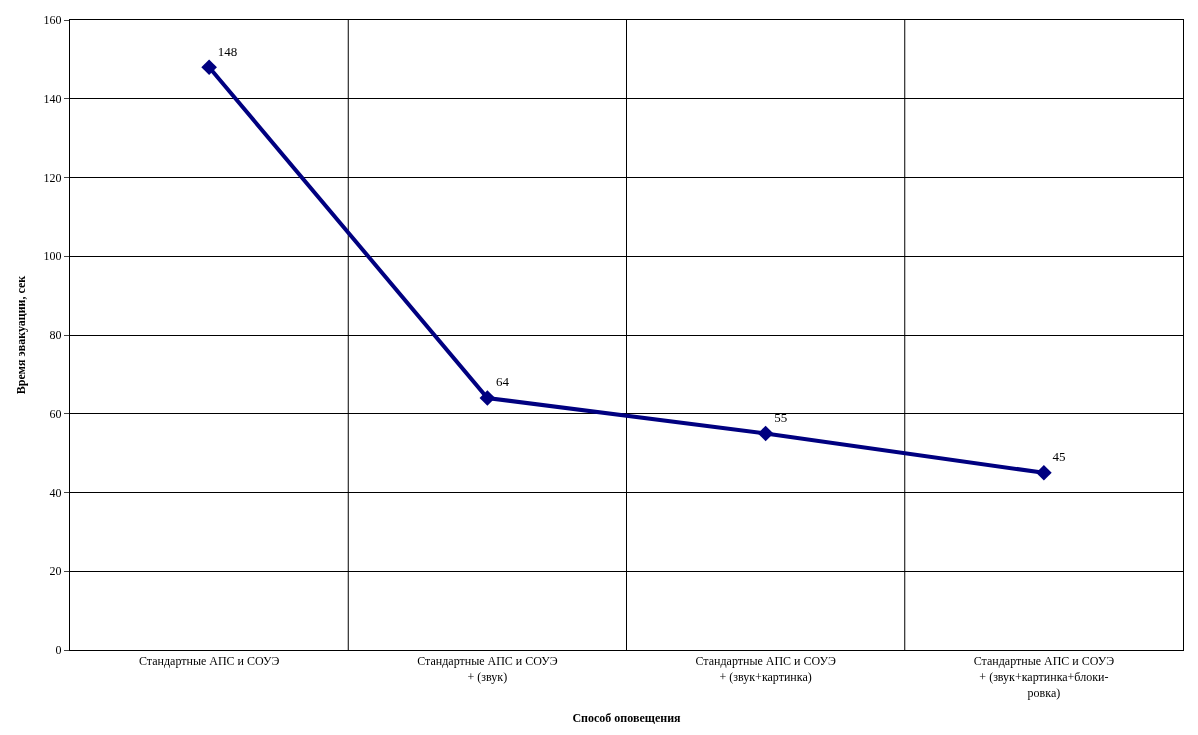 The height and width of the screenshot is (735, 1198). I want to click on x-tick-label: Стандартные АПС и СОУЭ, so click(209, 661).